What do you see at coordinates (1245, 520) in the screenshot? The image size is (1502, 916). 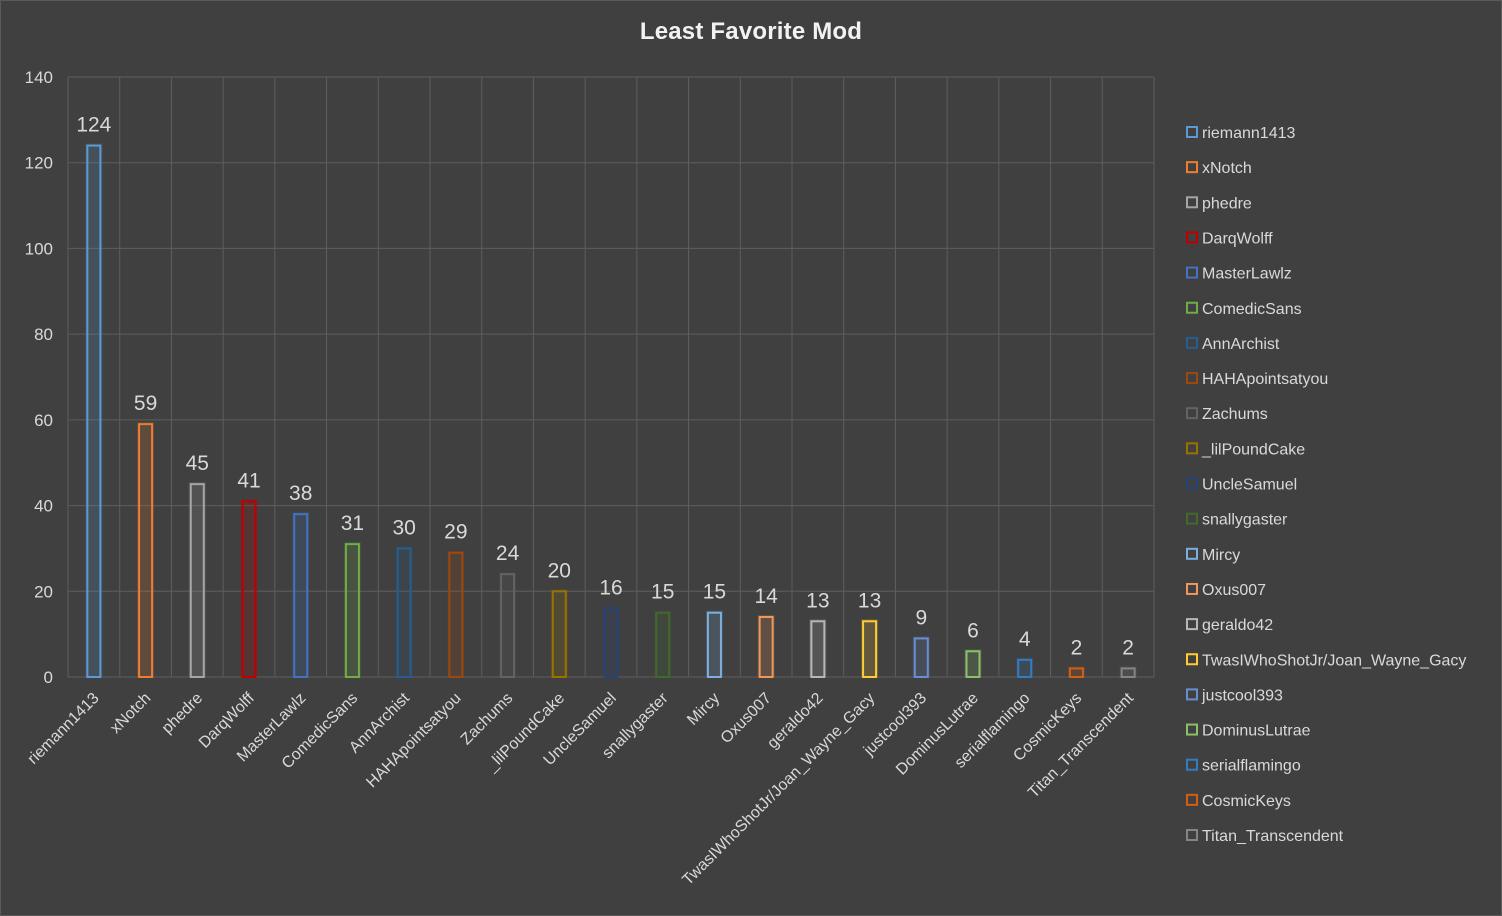 I see `legend-entry: snallygaster` at bounding box center [1245, 520].